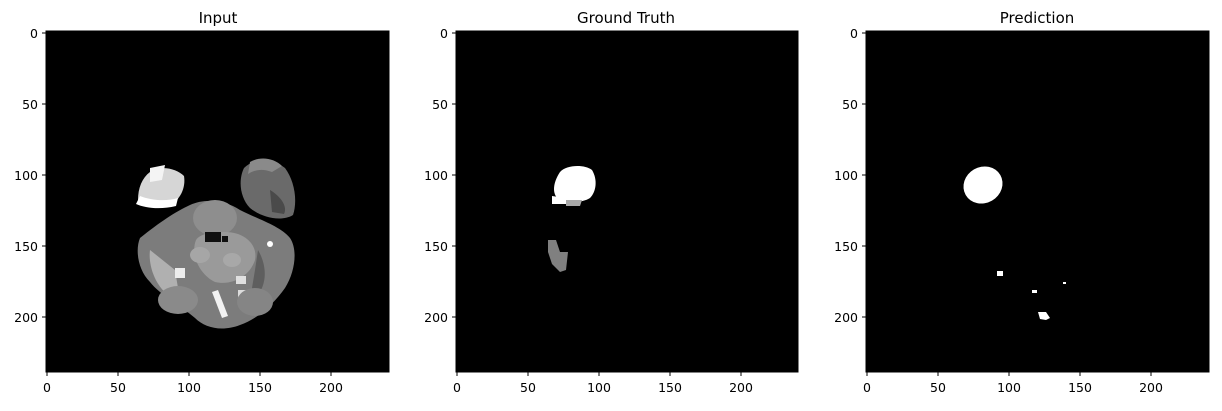 The image size is (1222, 411). I want to click on panel-title: Input, so click(218, 18).